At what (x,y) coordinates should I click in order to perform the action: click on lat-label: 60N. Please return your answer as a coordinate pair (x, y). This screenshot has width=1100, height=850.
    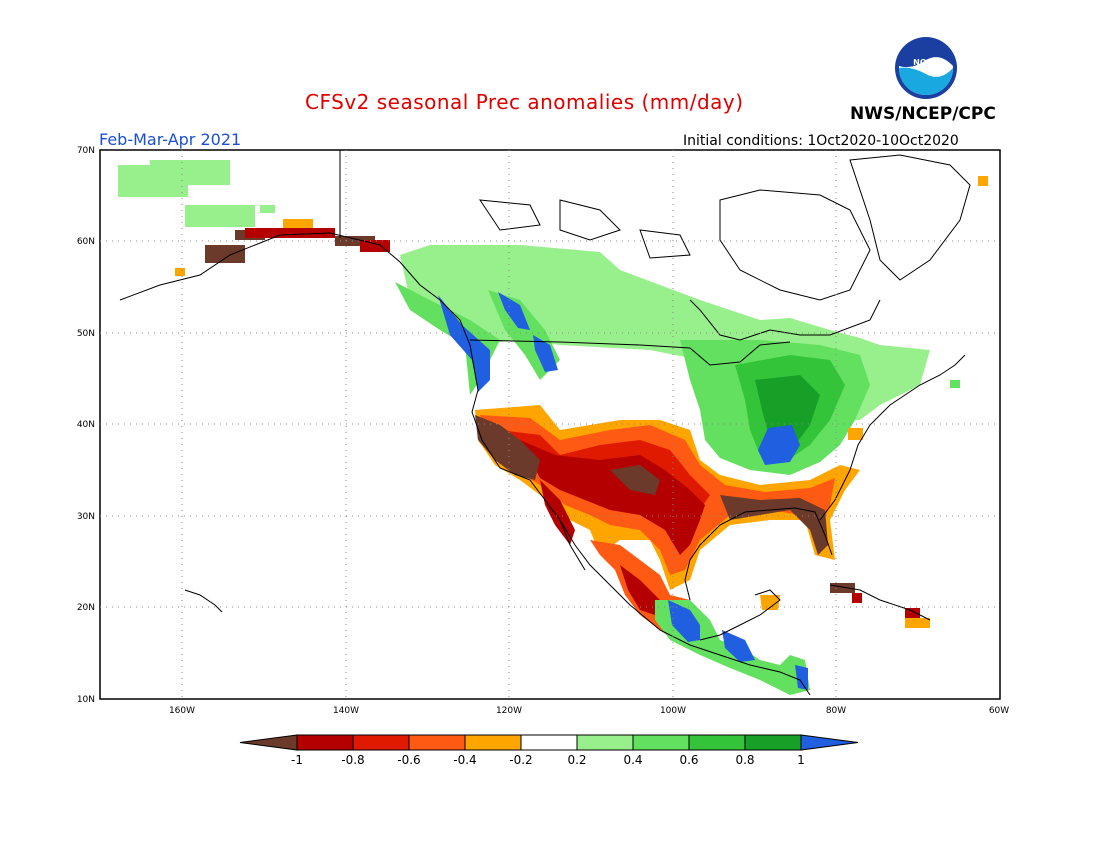
    Looking at the image, I should click on (86, 242).